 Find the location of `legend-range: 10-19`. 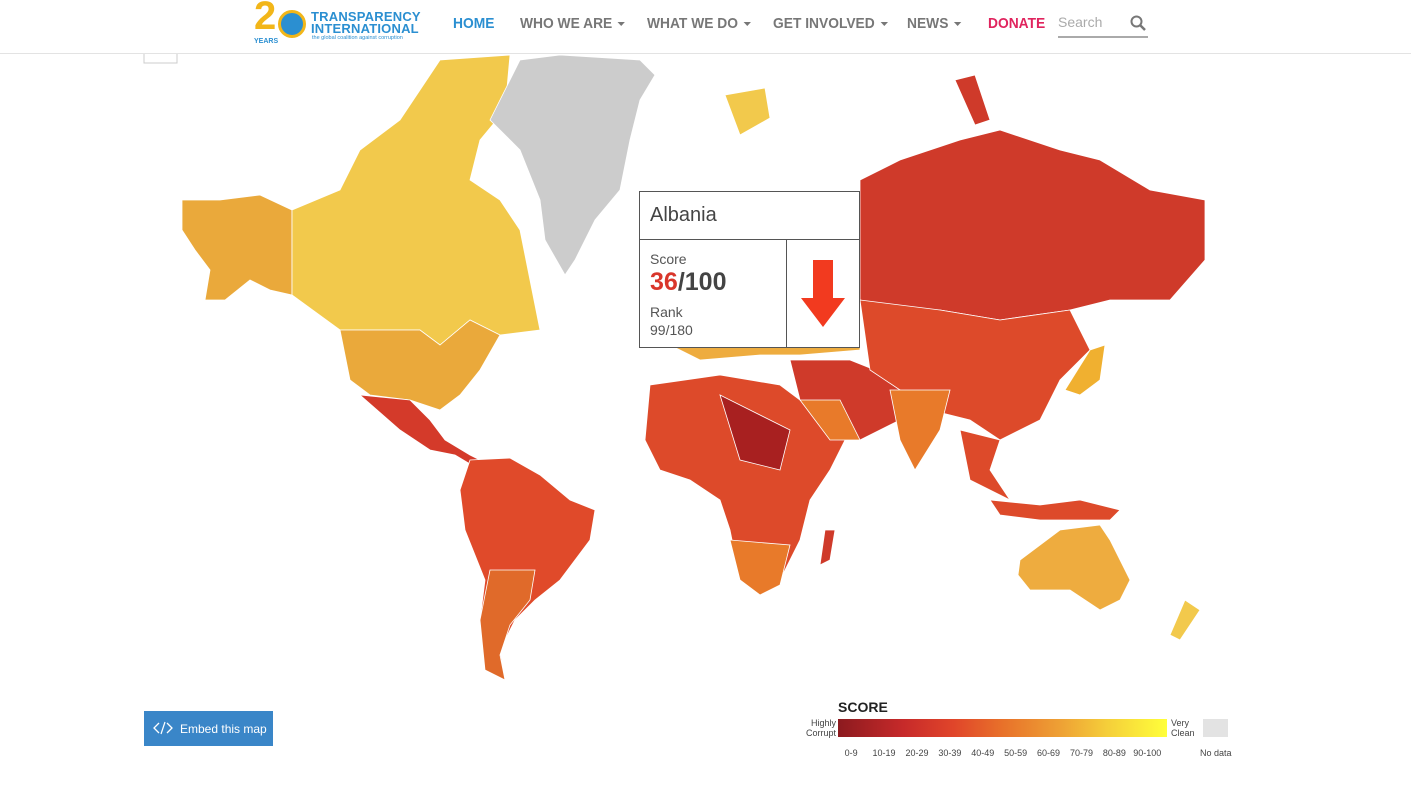

legend-range: 10-19 is located at coordinates (884, 753).